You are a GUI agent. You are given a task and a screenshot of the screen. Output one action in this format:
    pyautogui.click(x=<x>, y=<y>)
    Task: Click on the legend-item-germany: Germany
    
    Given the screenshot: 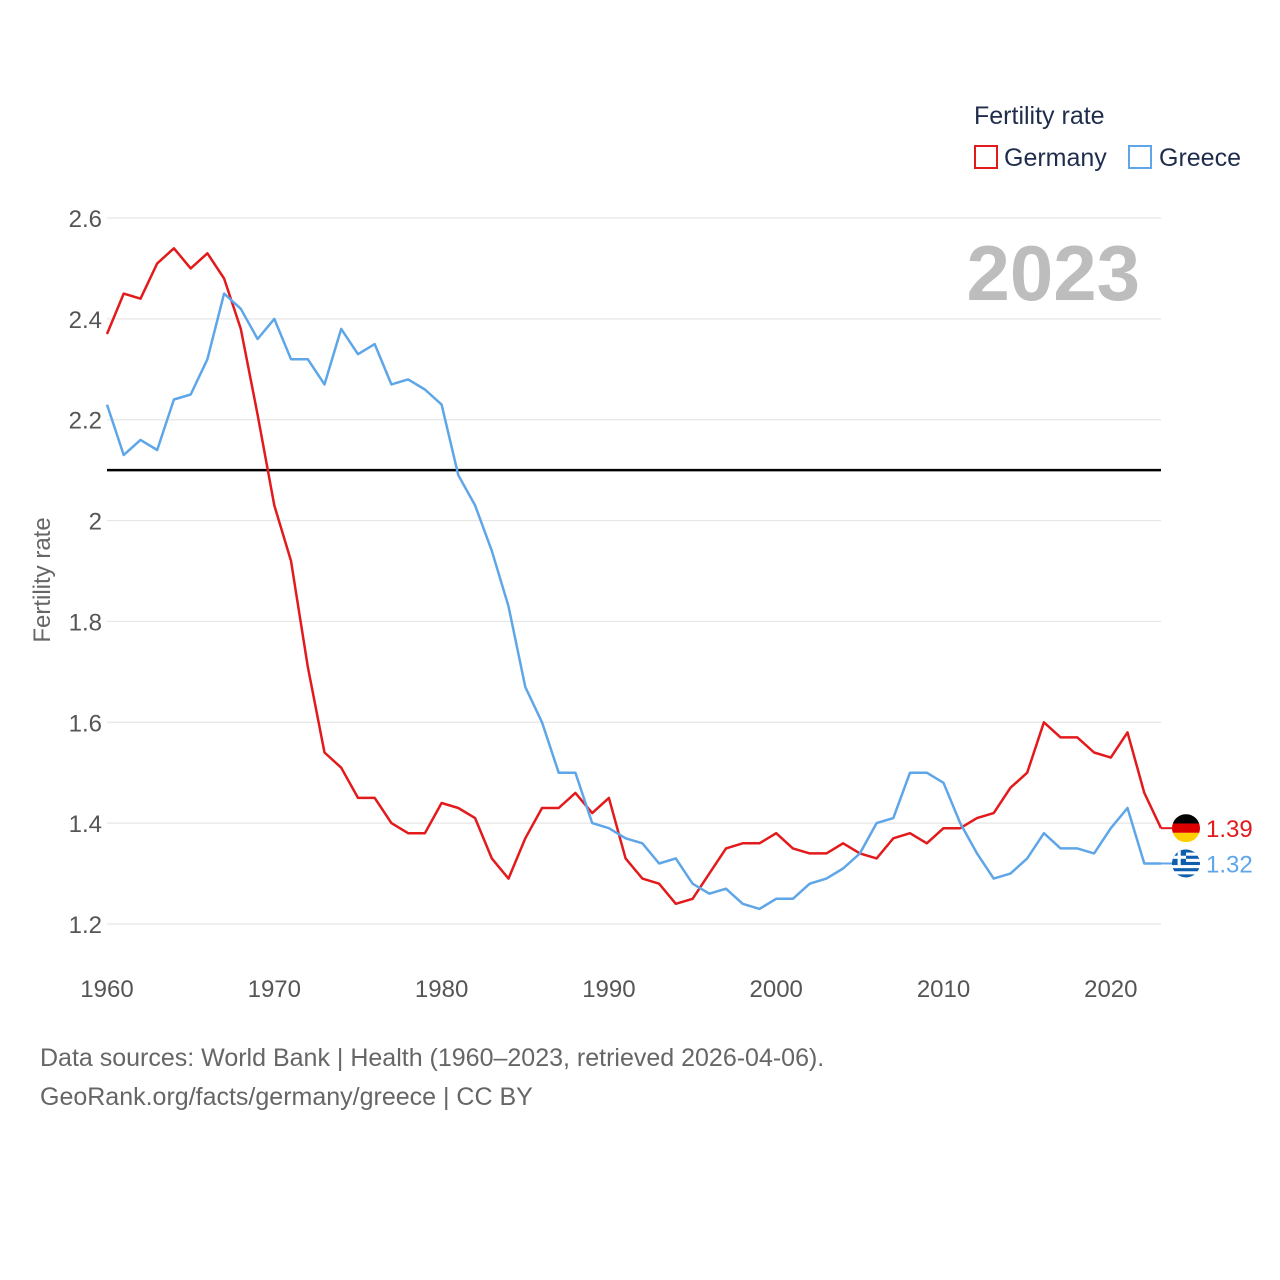 What is the action you would take?
    pyautogui.click(x=1040, y=158)
    